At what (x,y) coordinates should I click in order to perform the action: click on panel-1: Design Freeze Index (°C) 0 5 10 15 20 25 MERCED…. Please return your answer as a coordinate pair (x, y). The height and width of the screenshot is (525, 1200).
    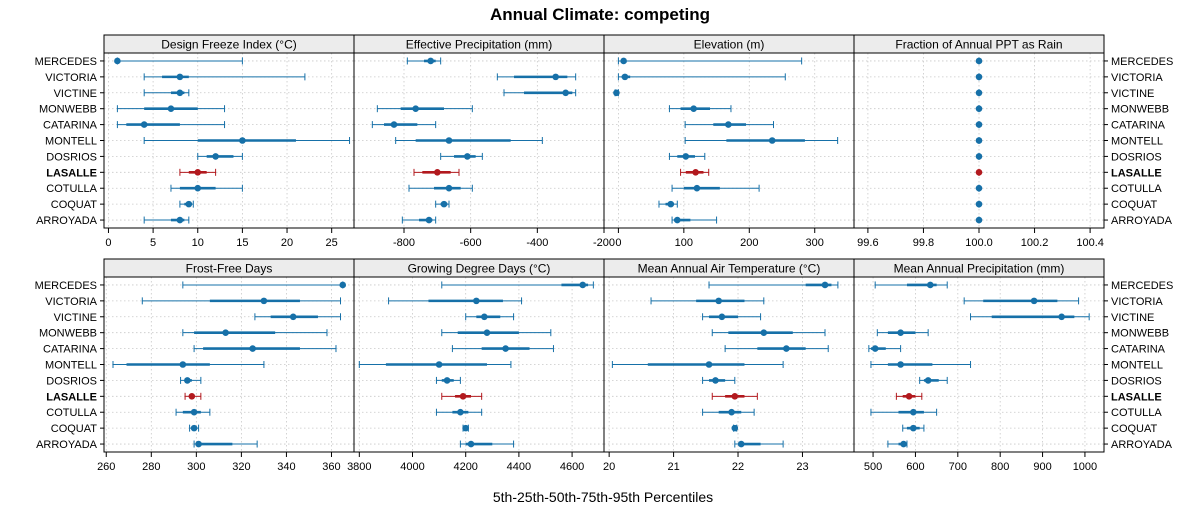
    Looking at the image, I should click on (195, 141).